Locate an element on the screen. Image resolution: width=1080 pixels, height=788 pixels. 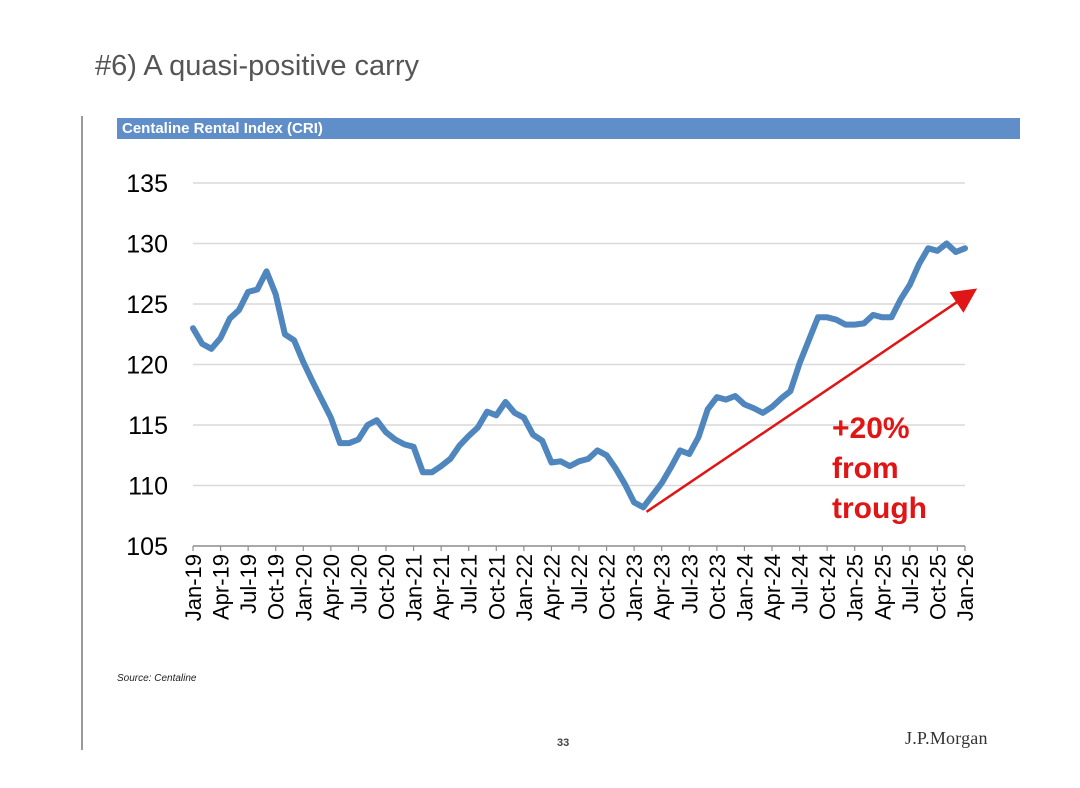
x-tick-label: Apr-20 is located at coordinates (331, 587).